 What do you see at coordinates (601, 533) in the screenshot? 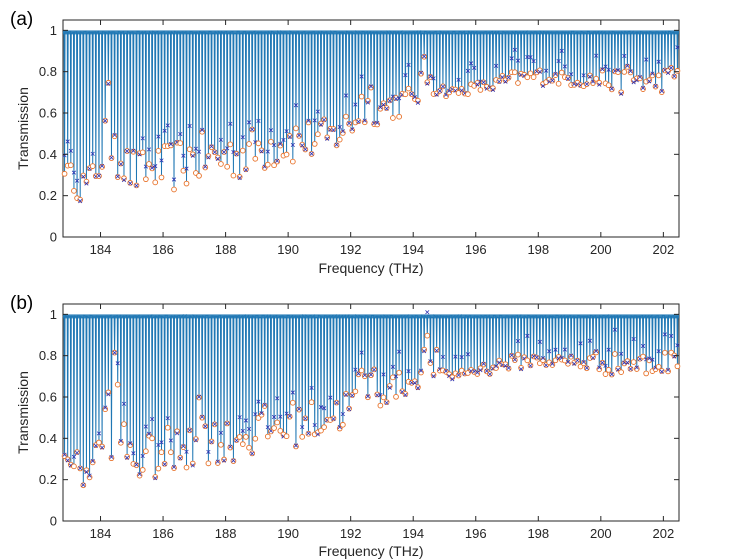
I see `x-tick-label: 200` at bounding box center [601, 533].